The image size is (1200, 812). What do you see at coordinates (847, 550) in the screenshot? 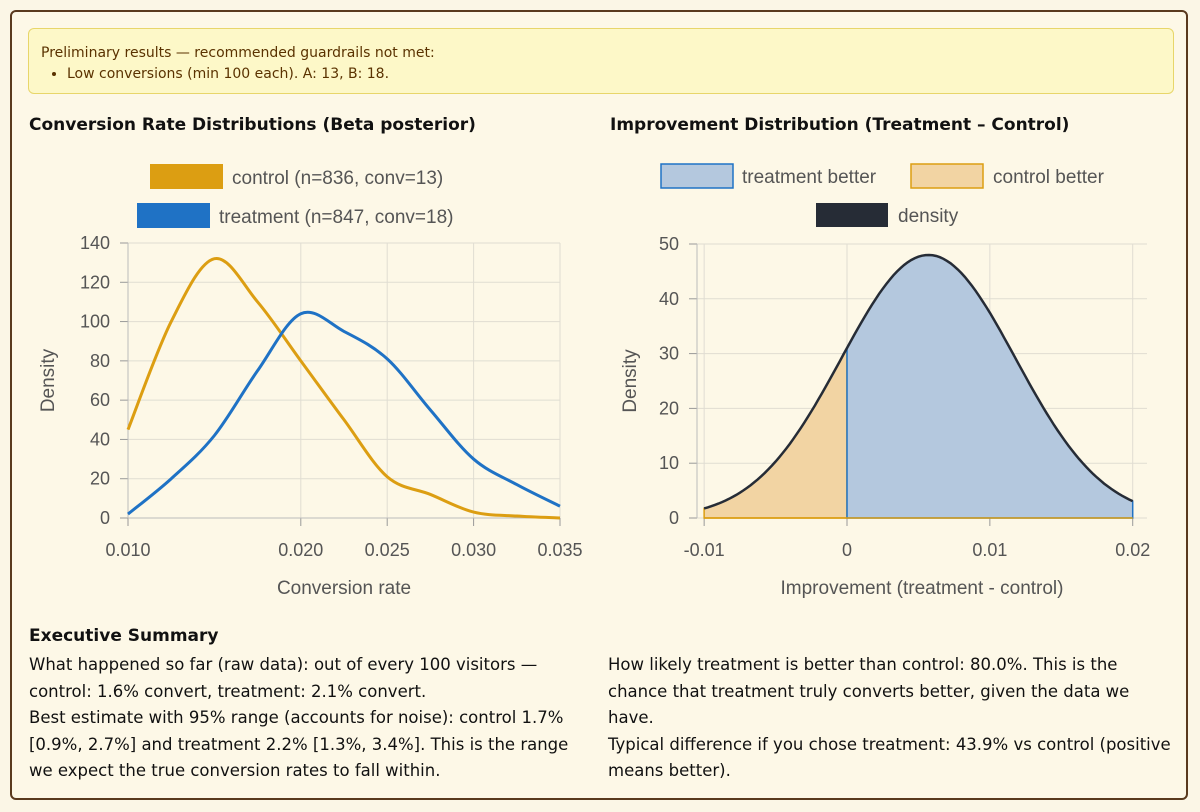
I see `x-tick-label: 0` at bounding box center [847, 550].